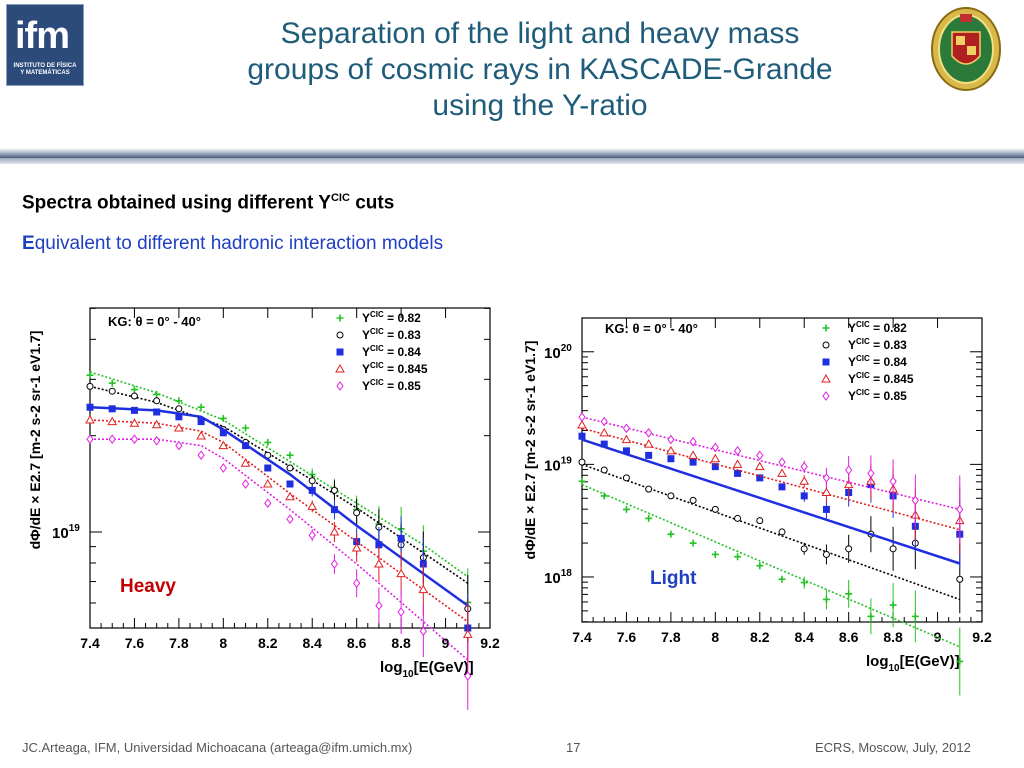  I want to click on title-line-2: groups of cosmic rays in KASCADE-Grande, so click(540, 69).